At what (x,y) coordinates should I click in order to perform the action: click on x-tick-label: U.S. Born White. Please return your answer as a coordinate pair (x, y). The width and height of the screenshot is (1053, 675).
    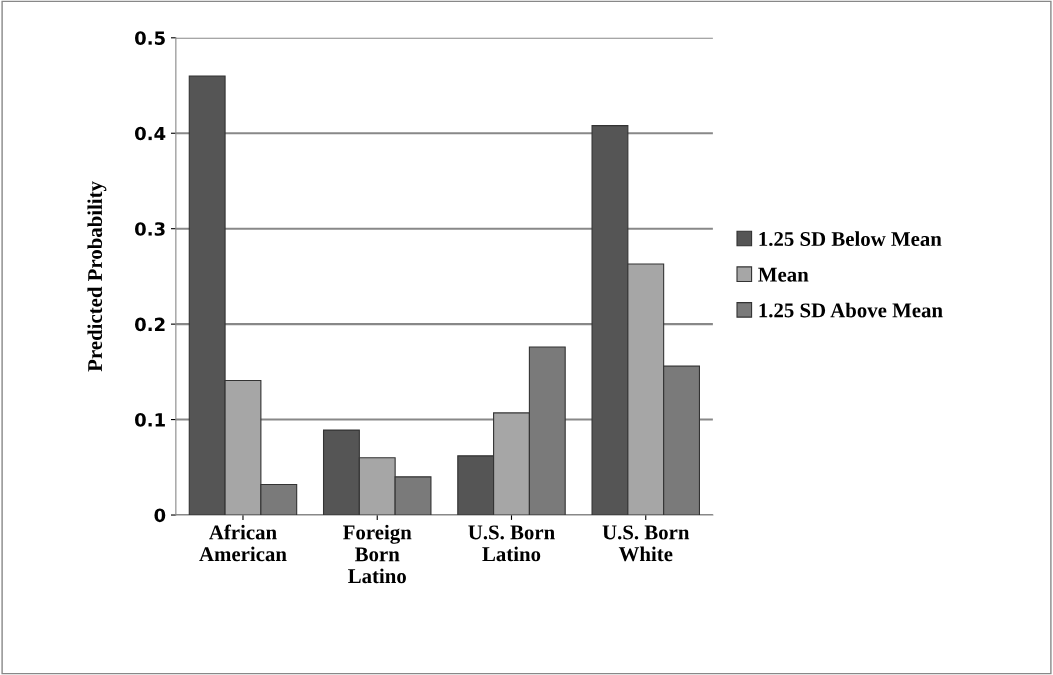
    Looking at the image, I should click on (646, 543).